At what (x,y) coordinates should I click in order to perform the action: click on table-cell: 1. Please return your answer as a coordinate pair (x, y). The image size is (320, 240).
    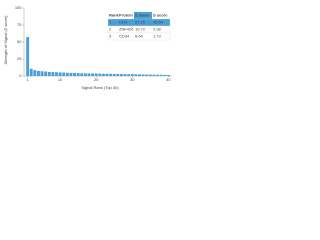
    Looking at the image, I should click on (110, 22).